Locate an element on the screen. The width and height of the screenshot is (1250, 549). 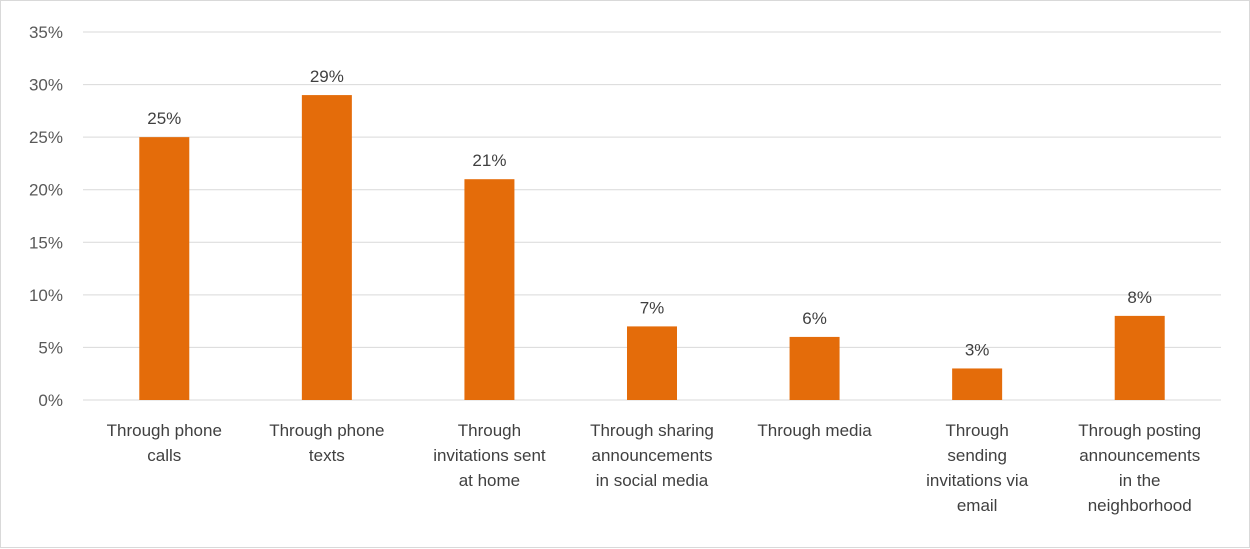
data-label: 6% is located at coordinates (814, 318).